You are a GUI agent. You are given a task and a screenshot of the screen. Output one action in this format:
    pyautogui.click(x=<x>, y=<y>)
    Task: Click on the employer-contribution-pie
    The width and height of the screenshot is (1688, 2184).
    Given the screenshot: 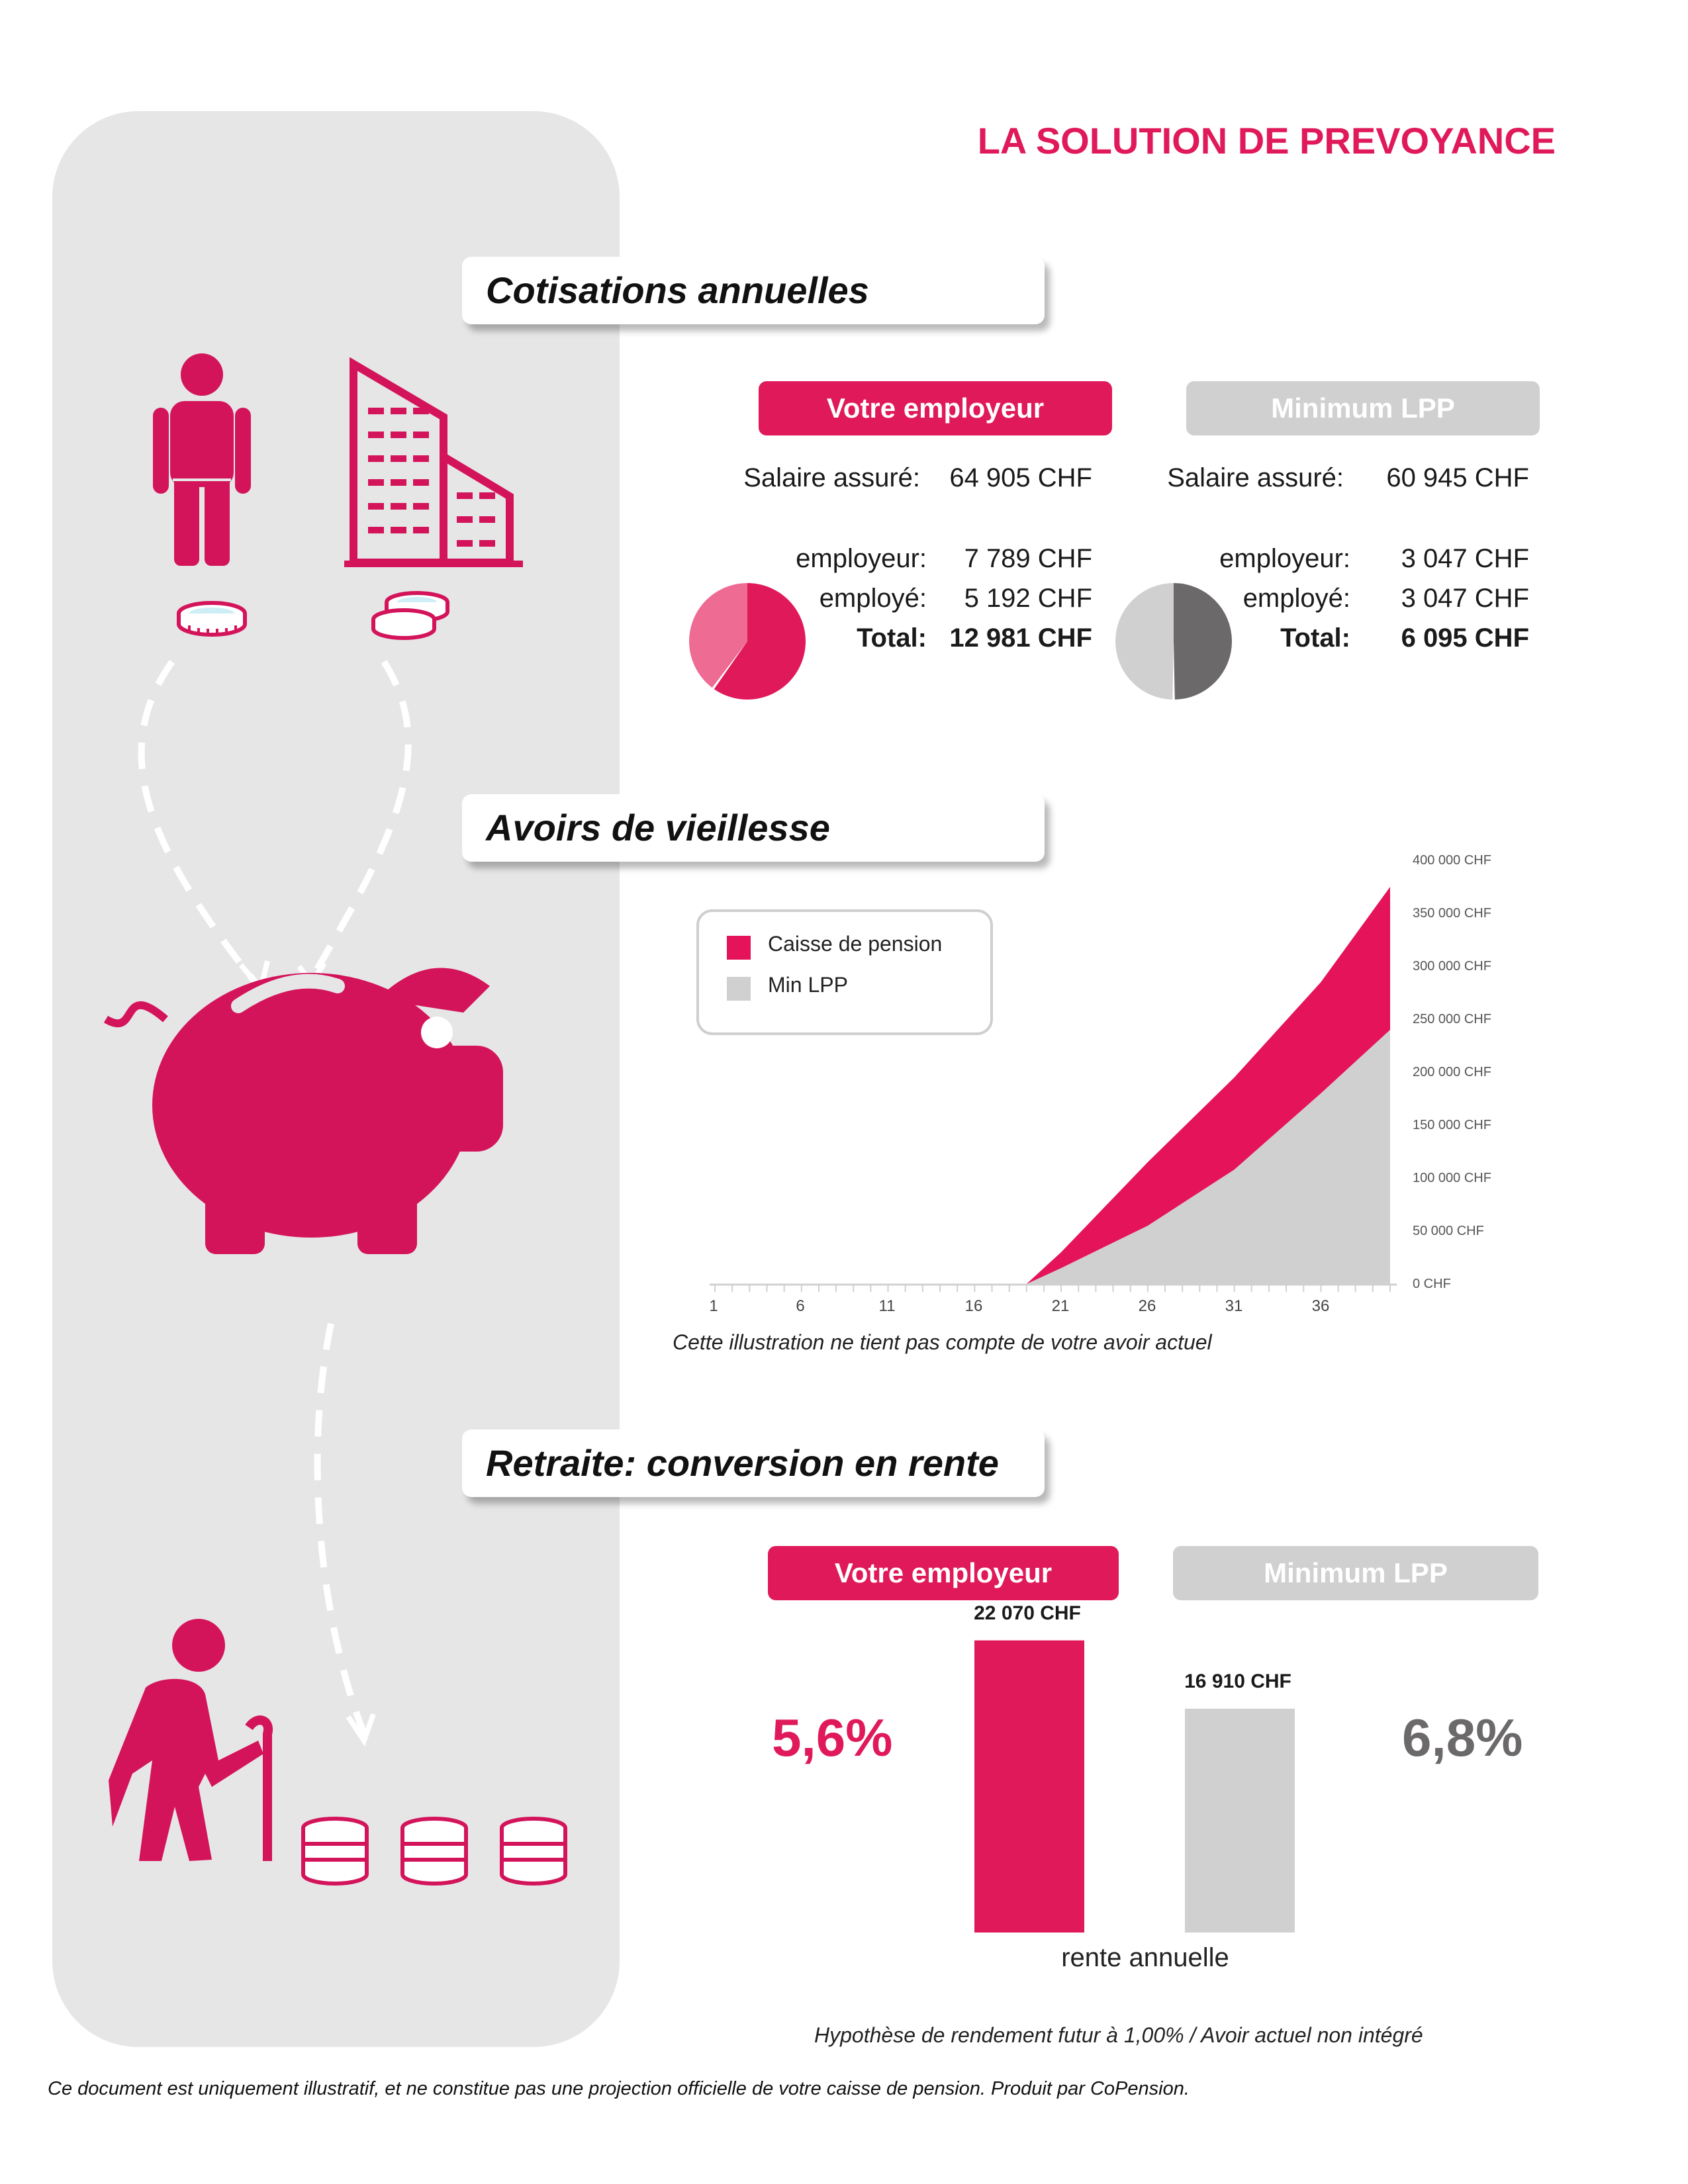 What is the action you would take?
    pyautogui.click(x=747, y=641)
    